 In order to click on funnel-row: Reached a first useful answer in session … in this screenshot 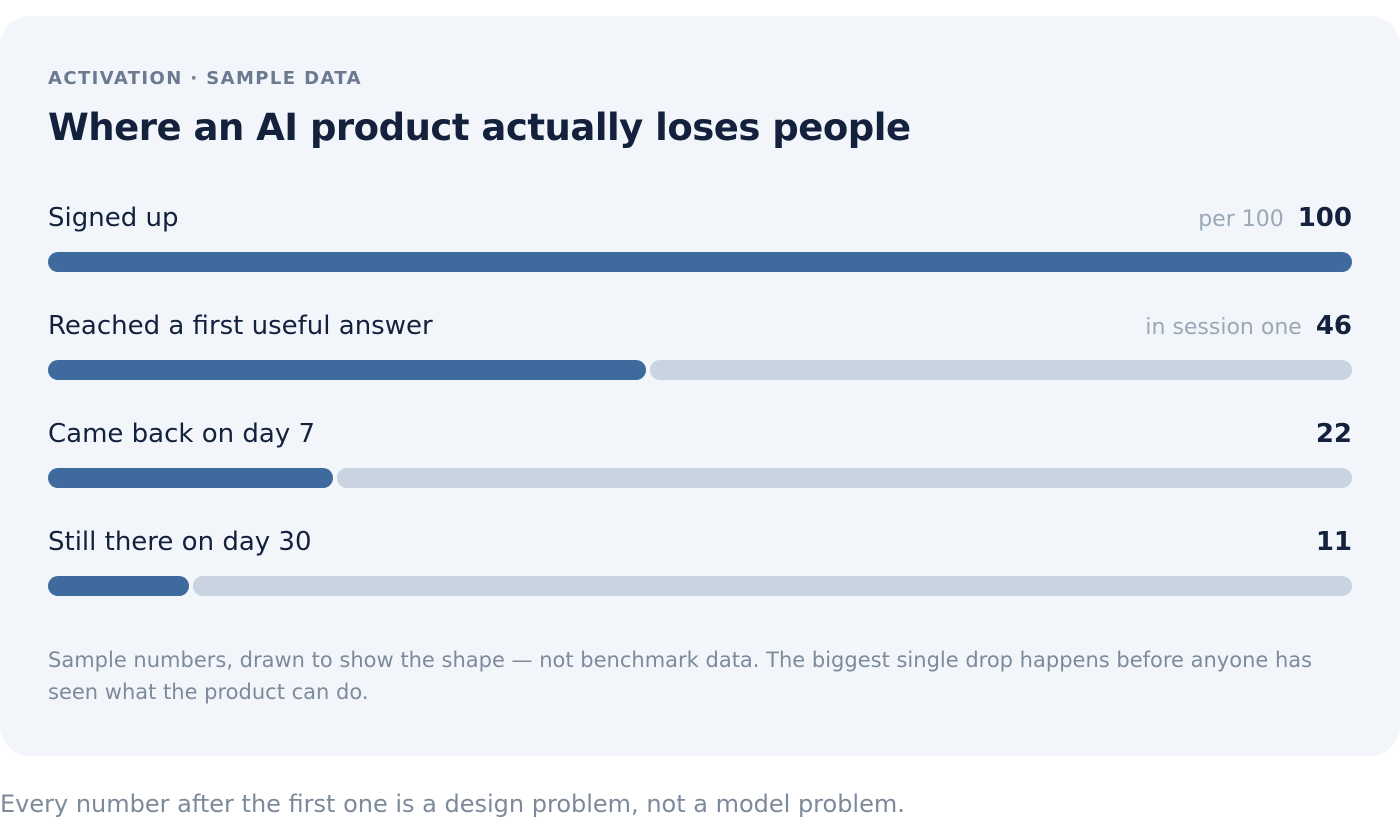, I will do `click(700, 358)`.